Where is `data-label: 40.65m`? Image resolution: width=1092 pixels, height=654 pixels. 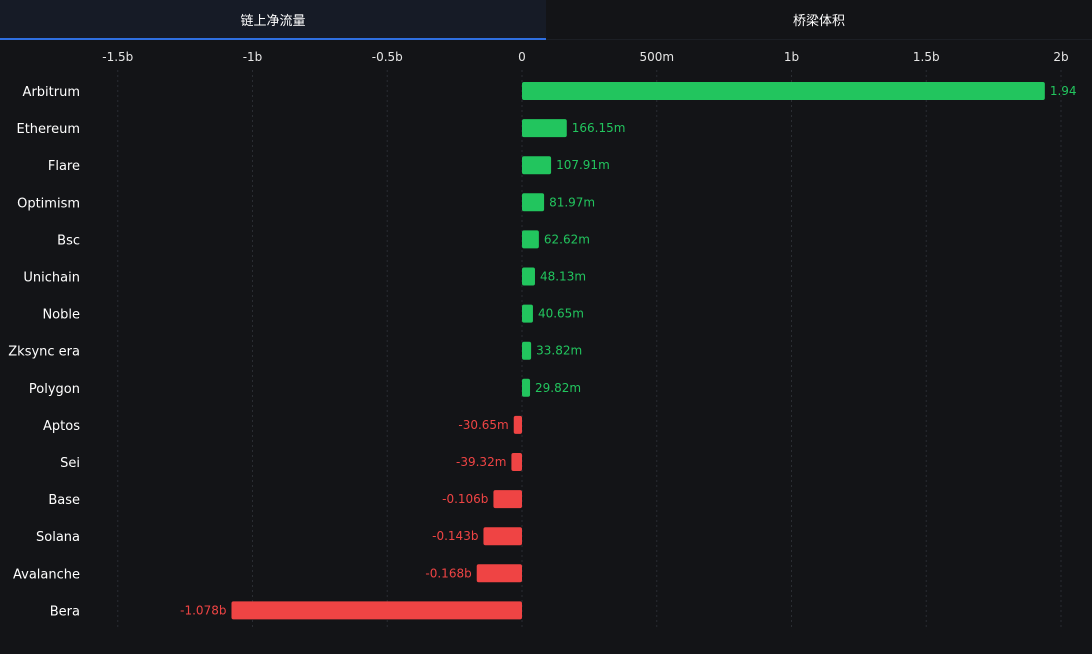 data-label: 40.65m is located at coordinates (561, 314).